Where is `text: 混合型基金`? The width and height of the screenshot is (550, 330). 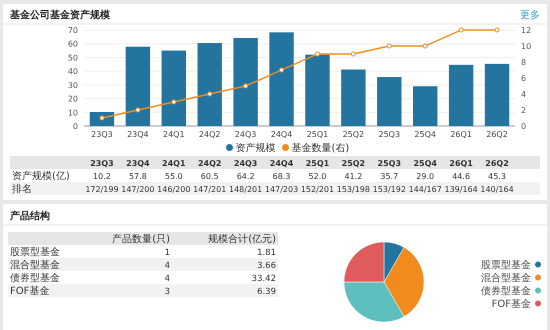 text: 混合型基金 is located at coordinates (35, 265).